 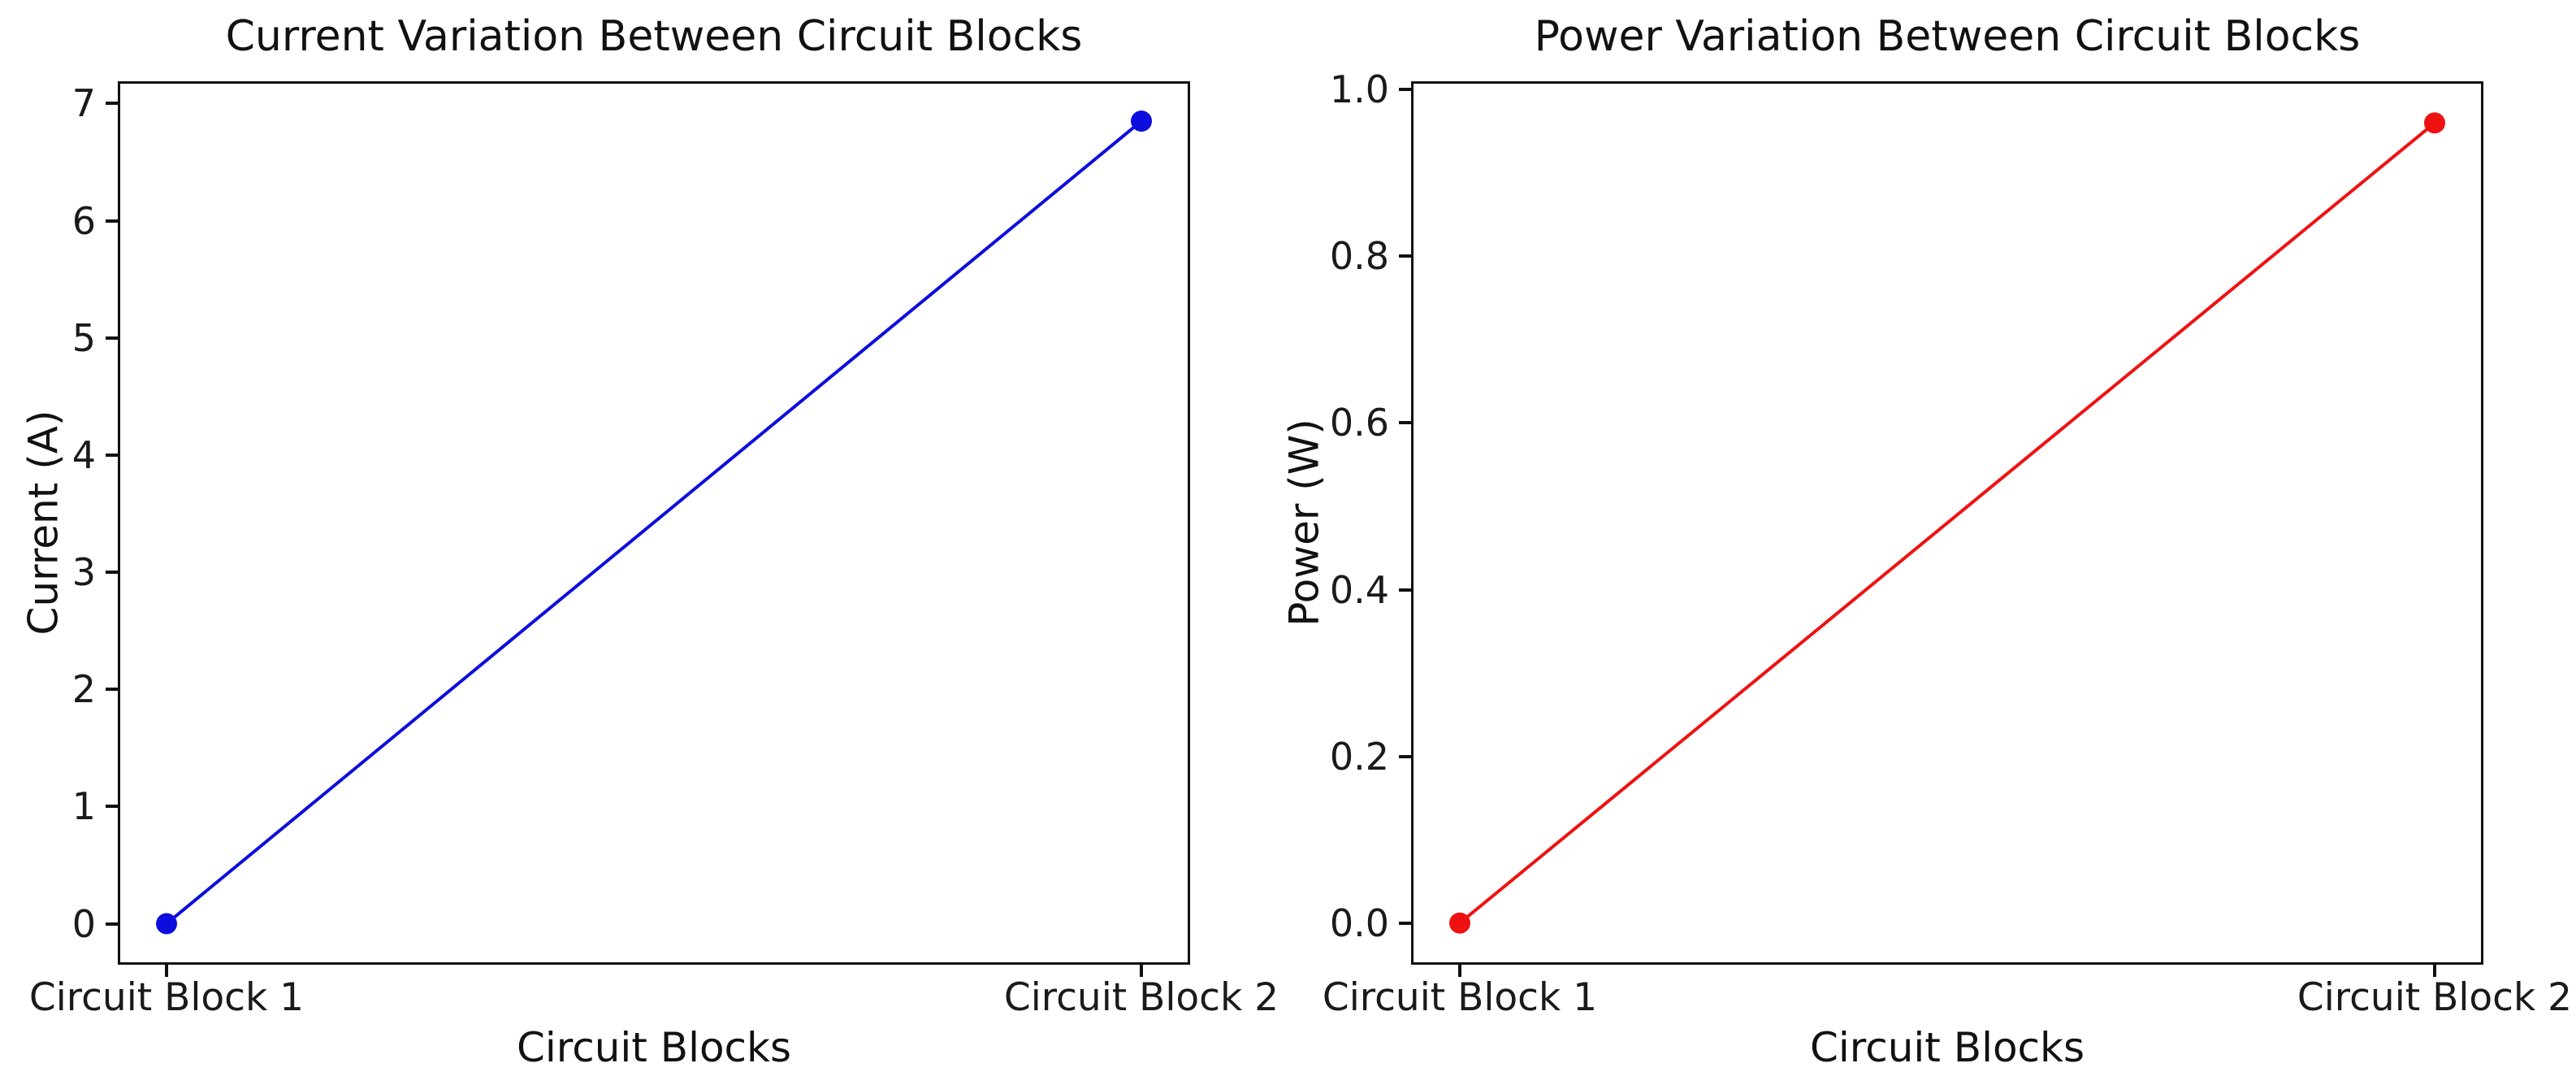 I want to click on y-tick-label: 0.0, so click(x=1359, y=923).